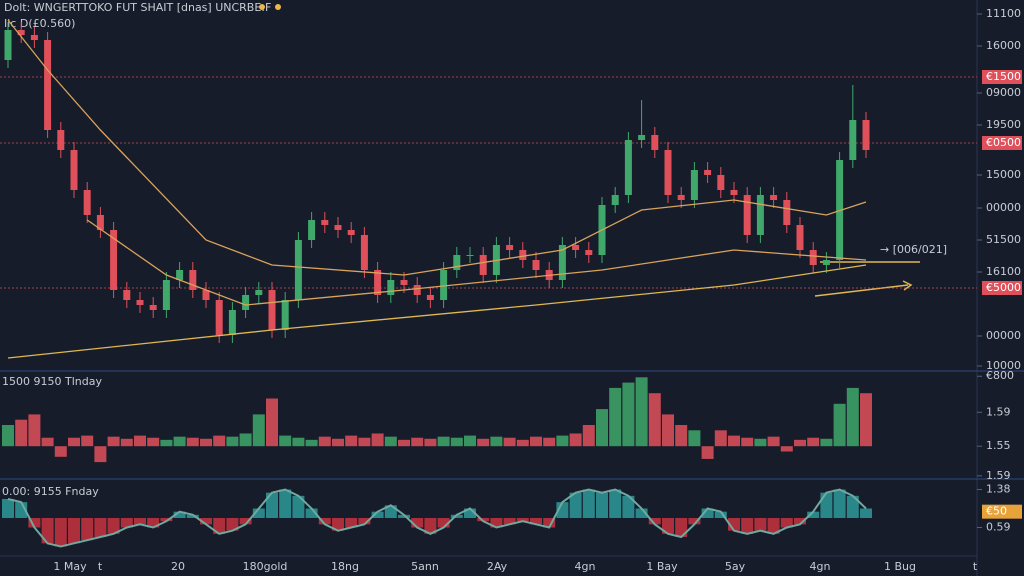 The height and width of the screenshot is (576, 1024). I want to click on x-tick-label: 5ay, so click(735, 566).